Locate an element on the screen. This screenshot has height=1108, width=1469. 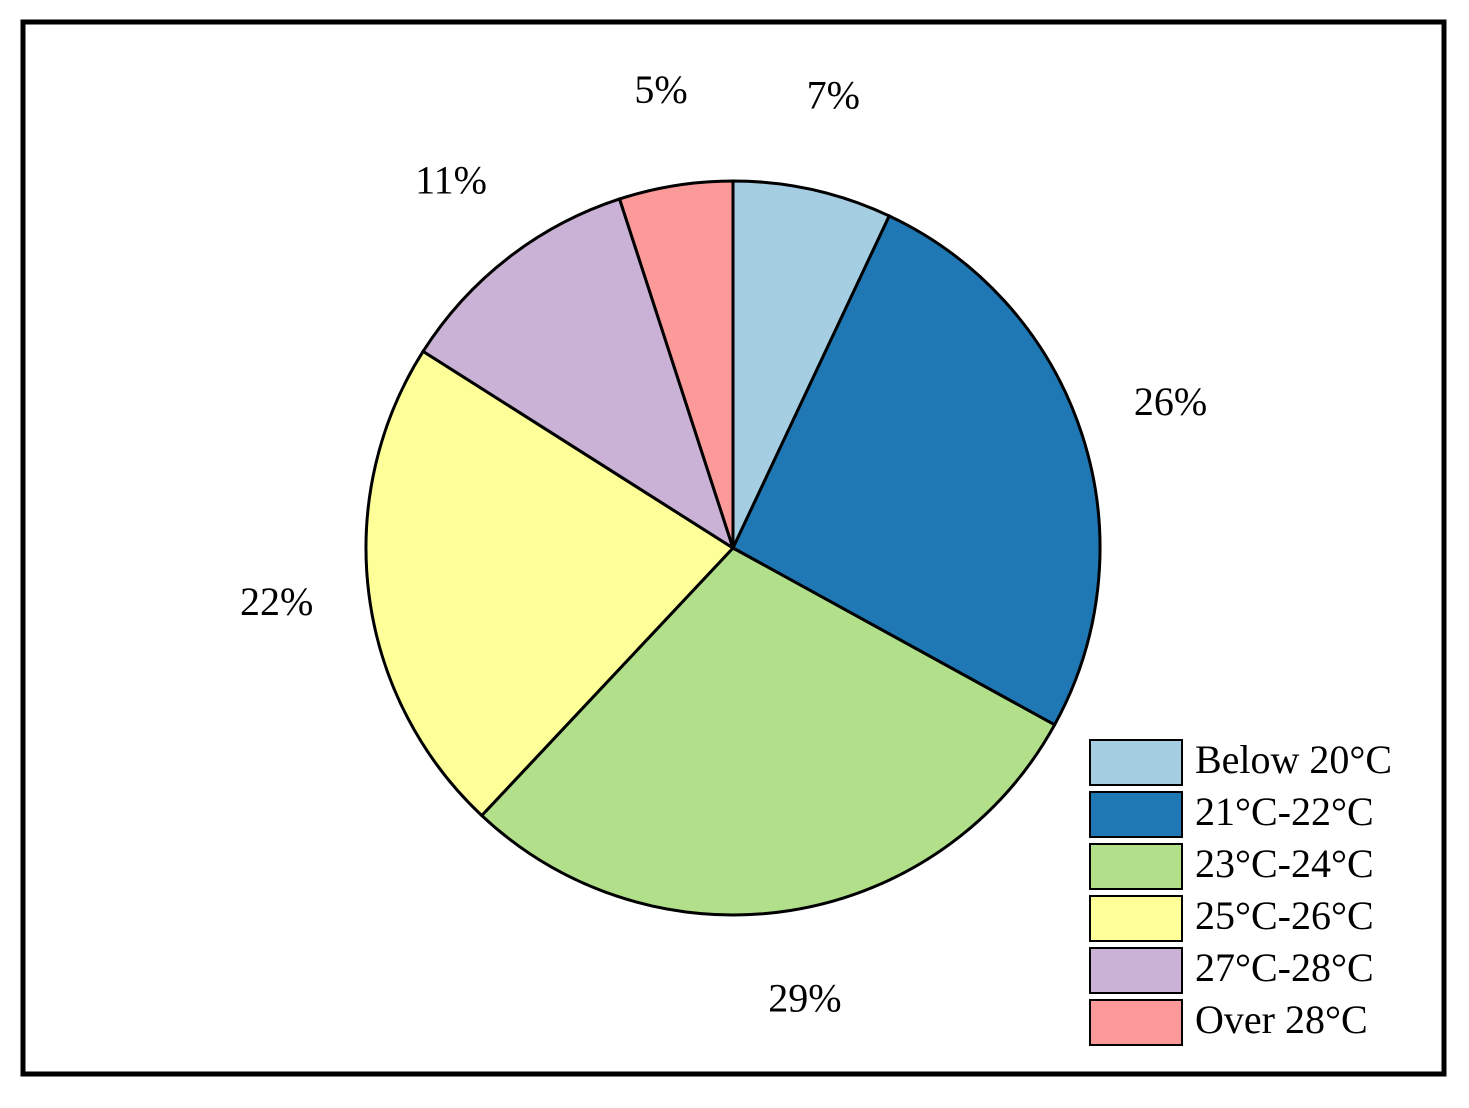
value-label: 5% is located at coordinates (660, 89).